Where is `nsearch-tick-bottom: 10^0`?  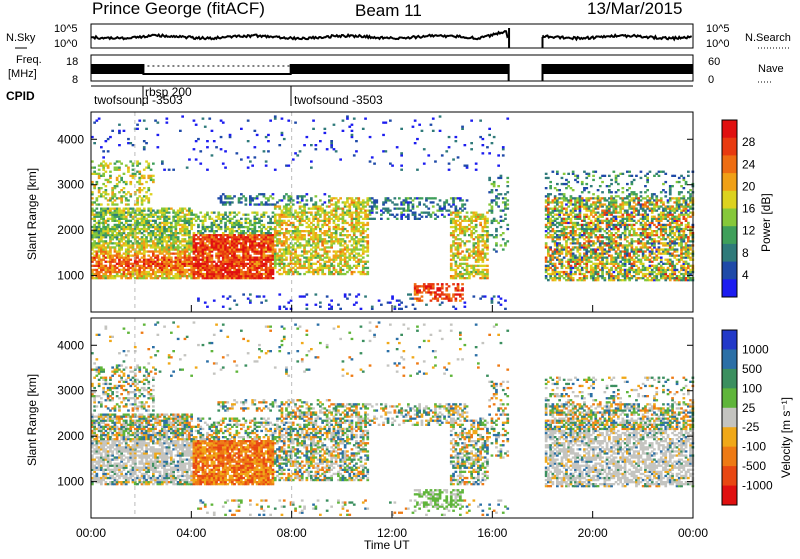
nsearch-tick-bottom: 10^0 is located at coordinates (718, 44).